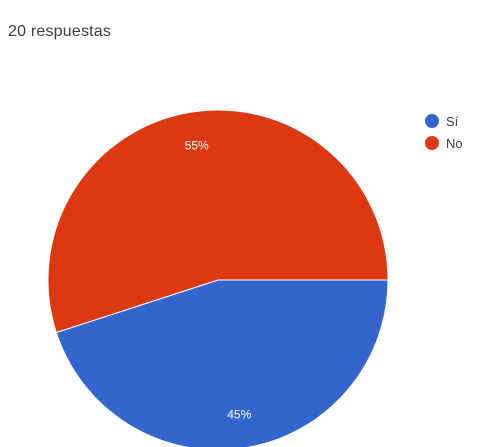  I want to click on slice-label-no: 55%, so click(197, 146).